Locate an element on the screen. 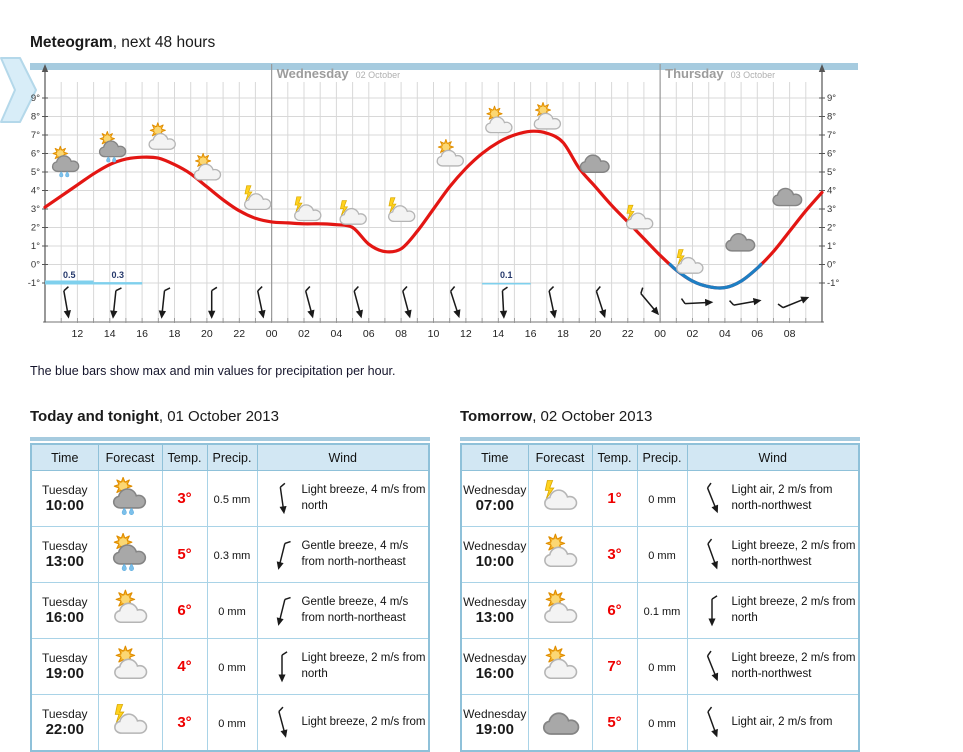 This screenshot has height=752, width=963. svg-text: 06 is located at coordinates (369, 334).